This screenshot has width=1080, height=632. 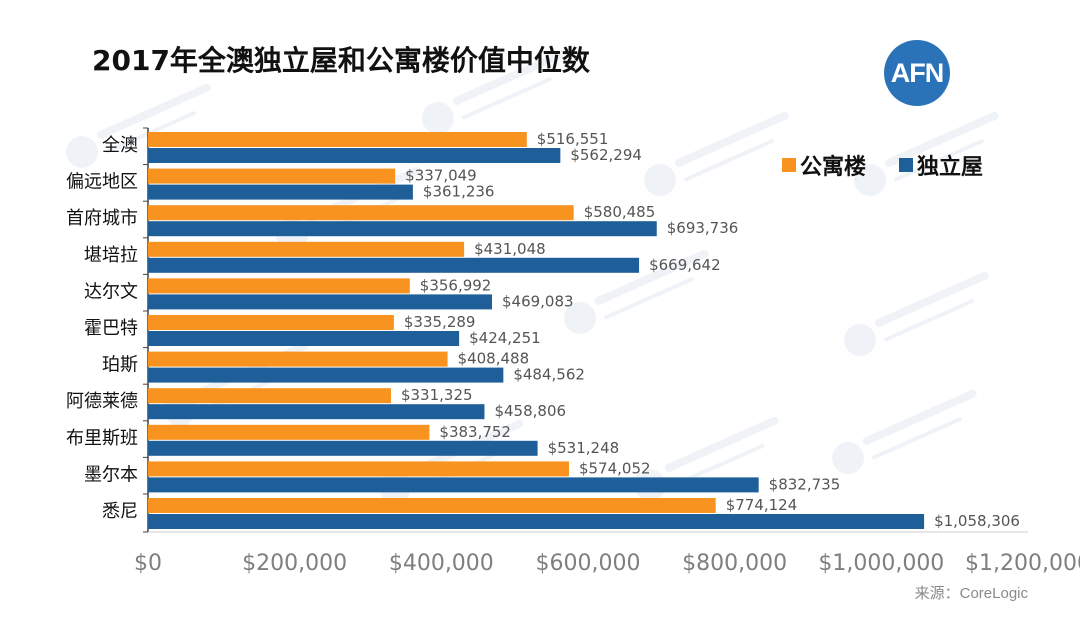 What do you see at coordinates (917, 73) in the screenshot?
I see `afn-logo: AFN` at bounding box center [917, 73].